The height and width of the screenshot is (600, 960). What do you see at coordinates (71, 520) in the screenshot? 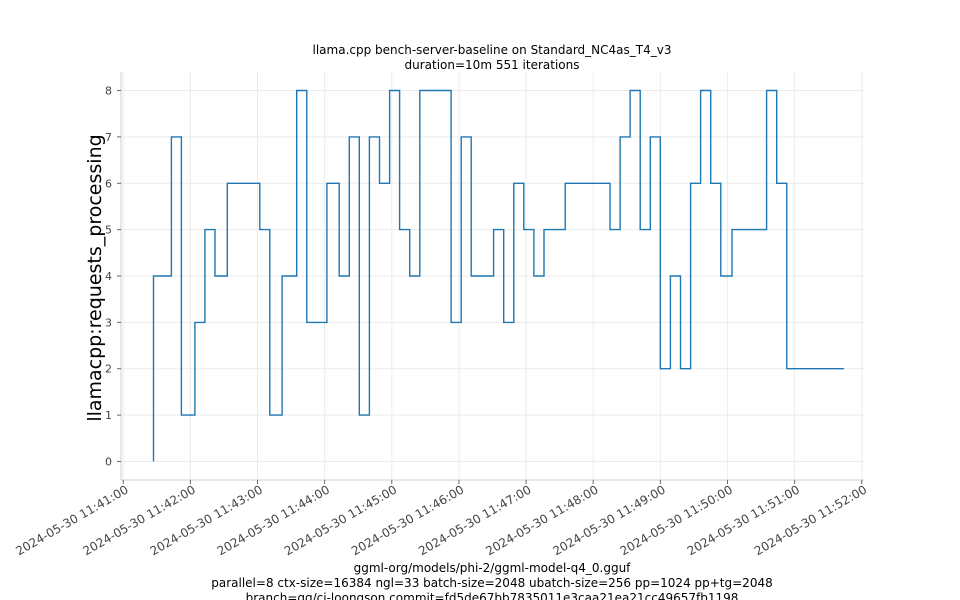
I see `x-tick-label: 2024-05-30 11:41:00` at bounding box center [71, 520].